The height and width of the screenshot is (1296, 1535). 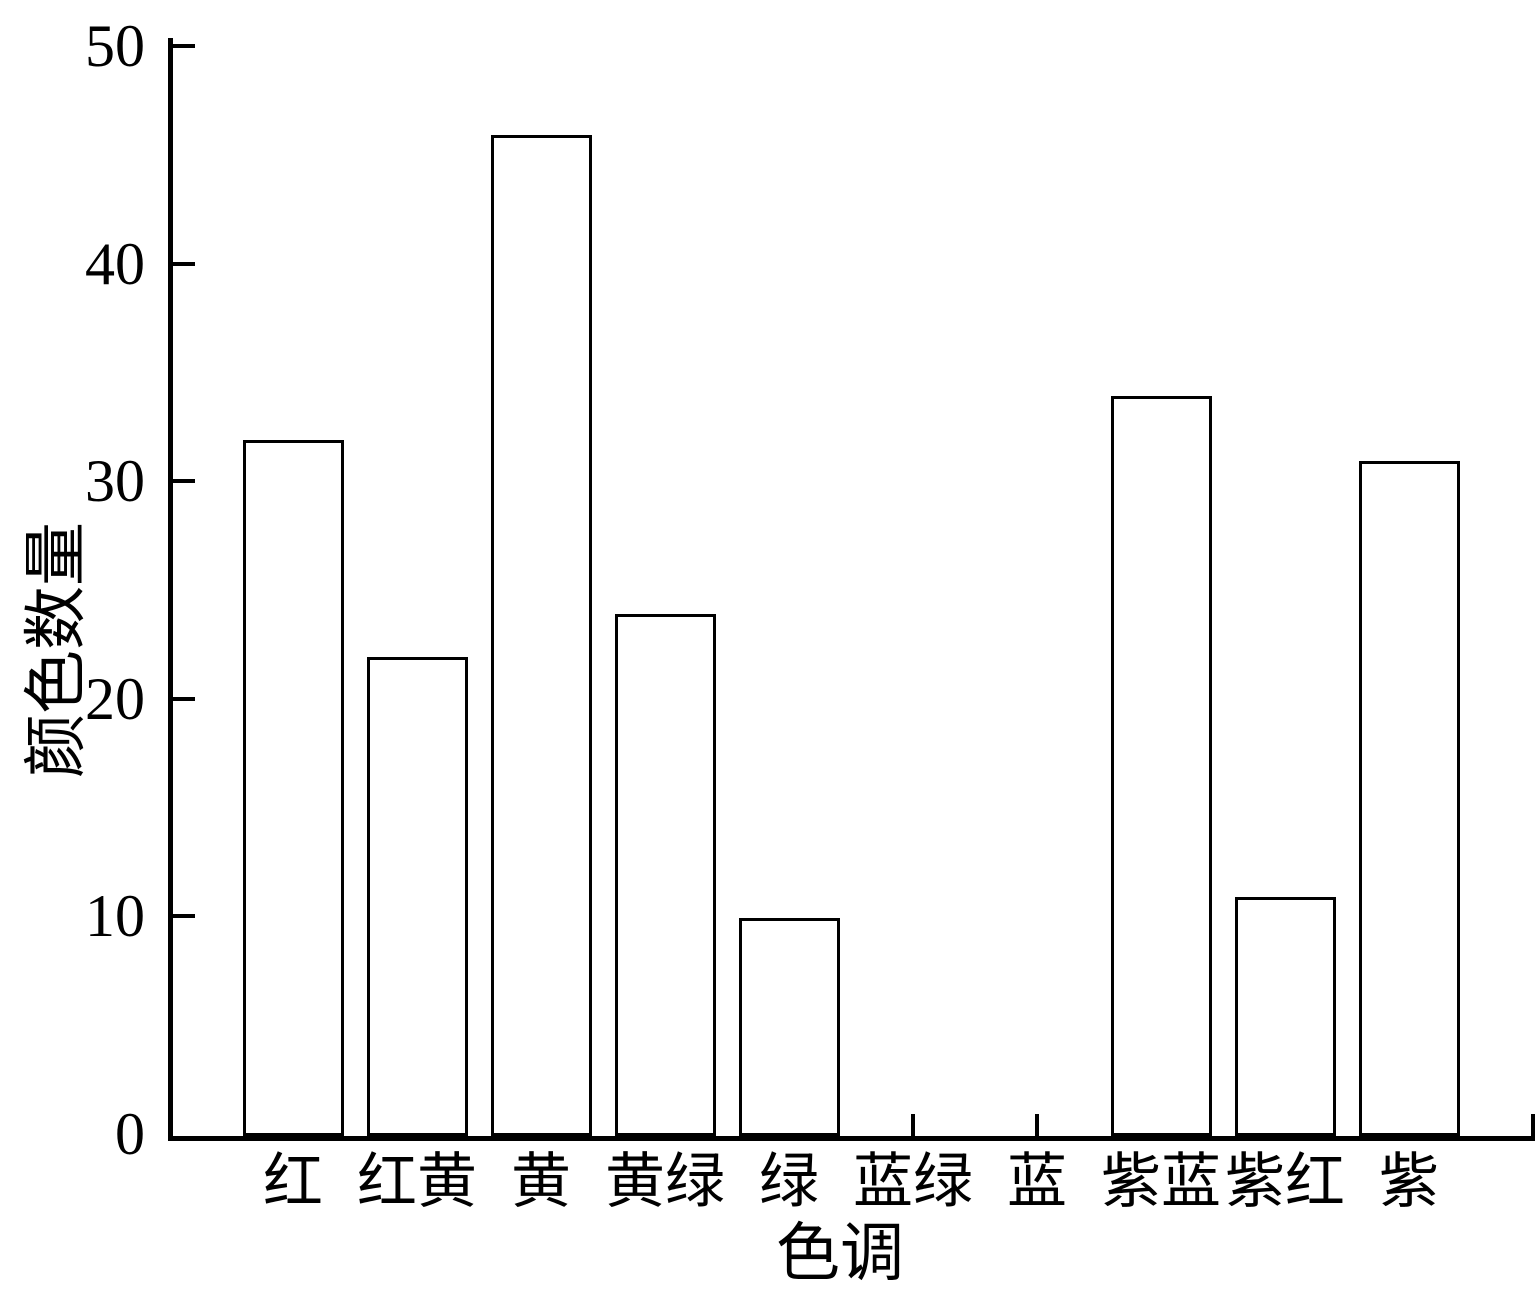 What do you see at coordinates (1037, 1182) in the screenshot?
I see `x-tick-label-7: 蓝` at bounding box center [1037, 1182].